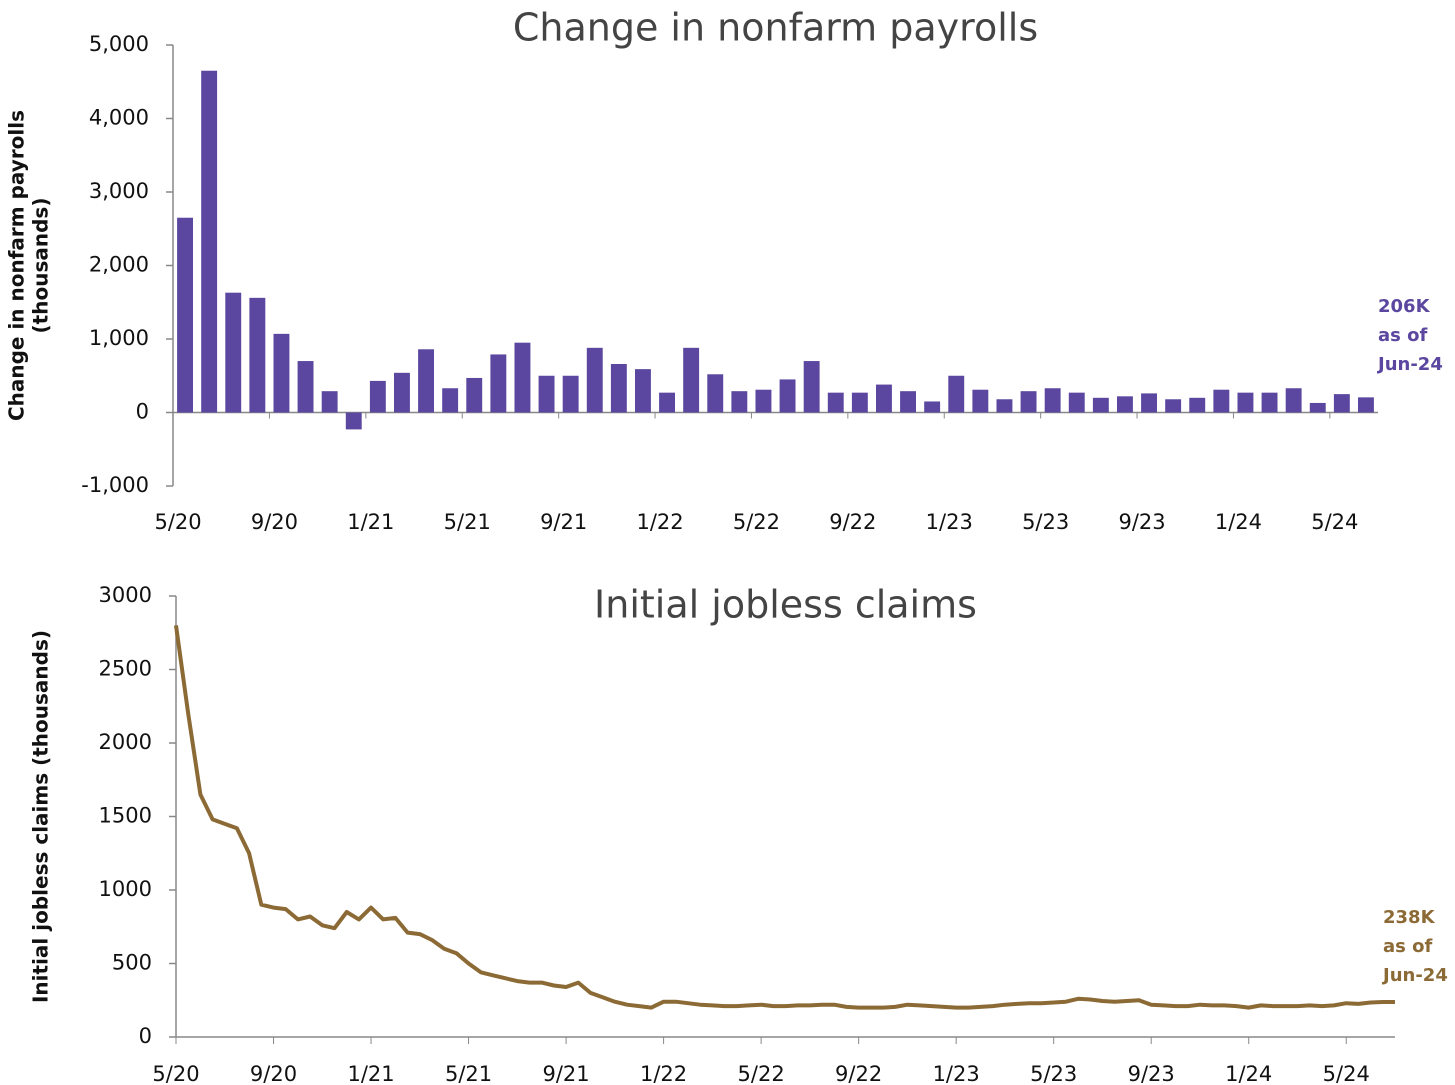 The height and width of the screenshot is (1085, 1455). I want to click on y-tick-label: 2,000, so click(119, 265).